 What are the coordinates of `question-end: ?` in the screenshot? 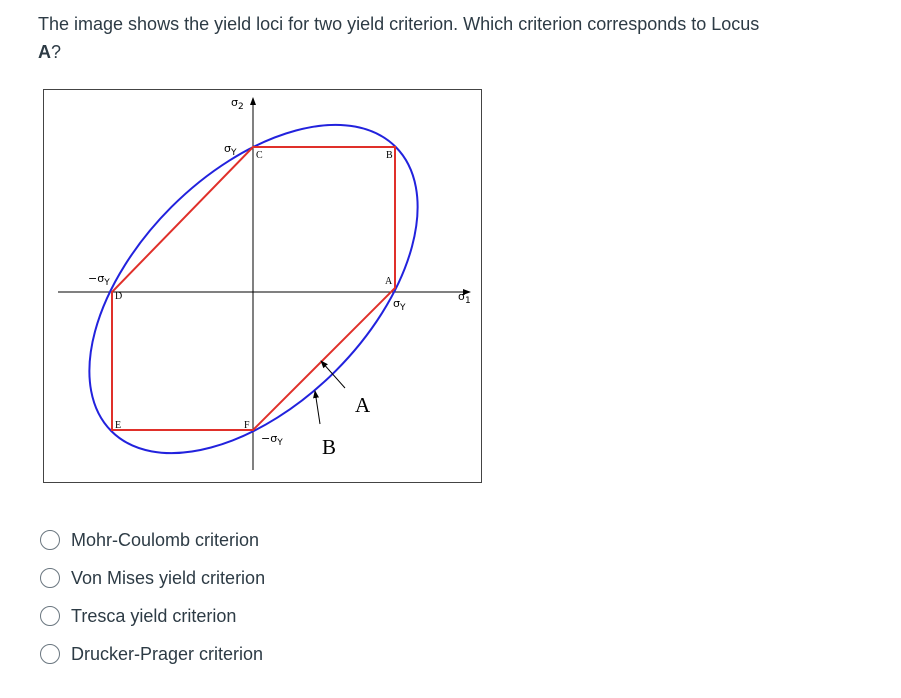 It's located at (56, 52).